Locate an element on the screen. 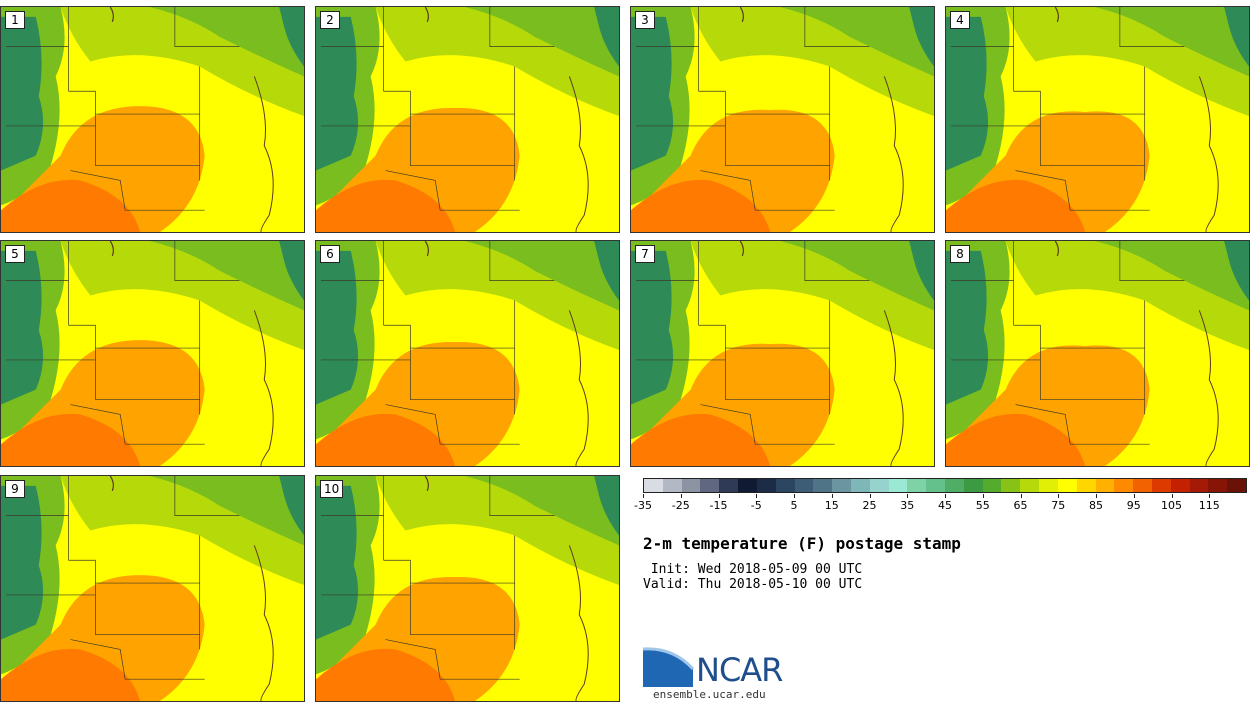  member-panel-1: 1 is located at coordinates (152, 119).